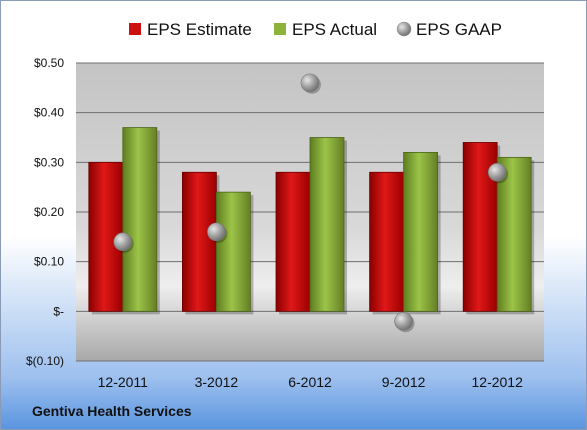 The height and width of the screenshot is (430, 587). I want to click on legend-label: EPS GAAP, so click(459, 29).